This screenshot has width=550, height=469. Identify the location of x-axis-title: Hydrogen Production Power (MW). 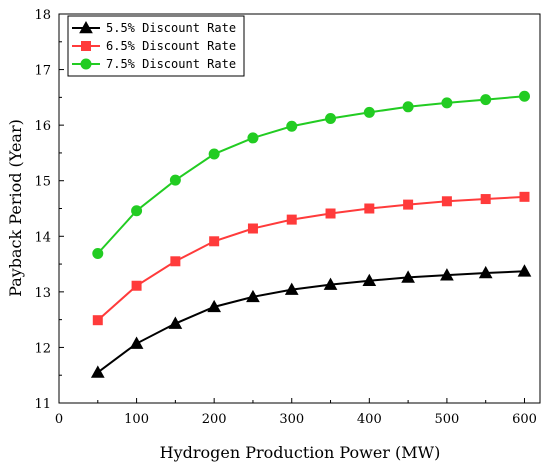
(300, 452).